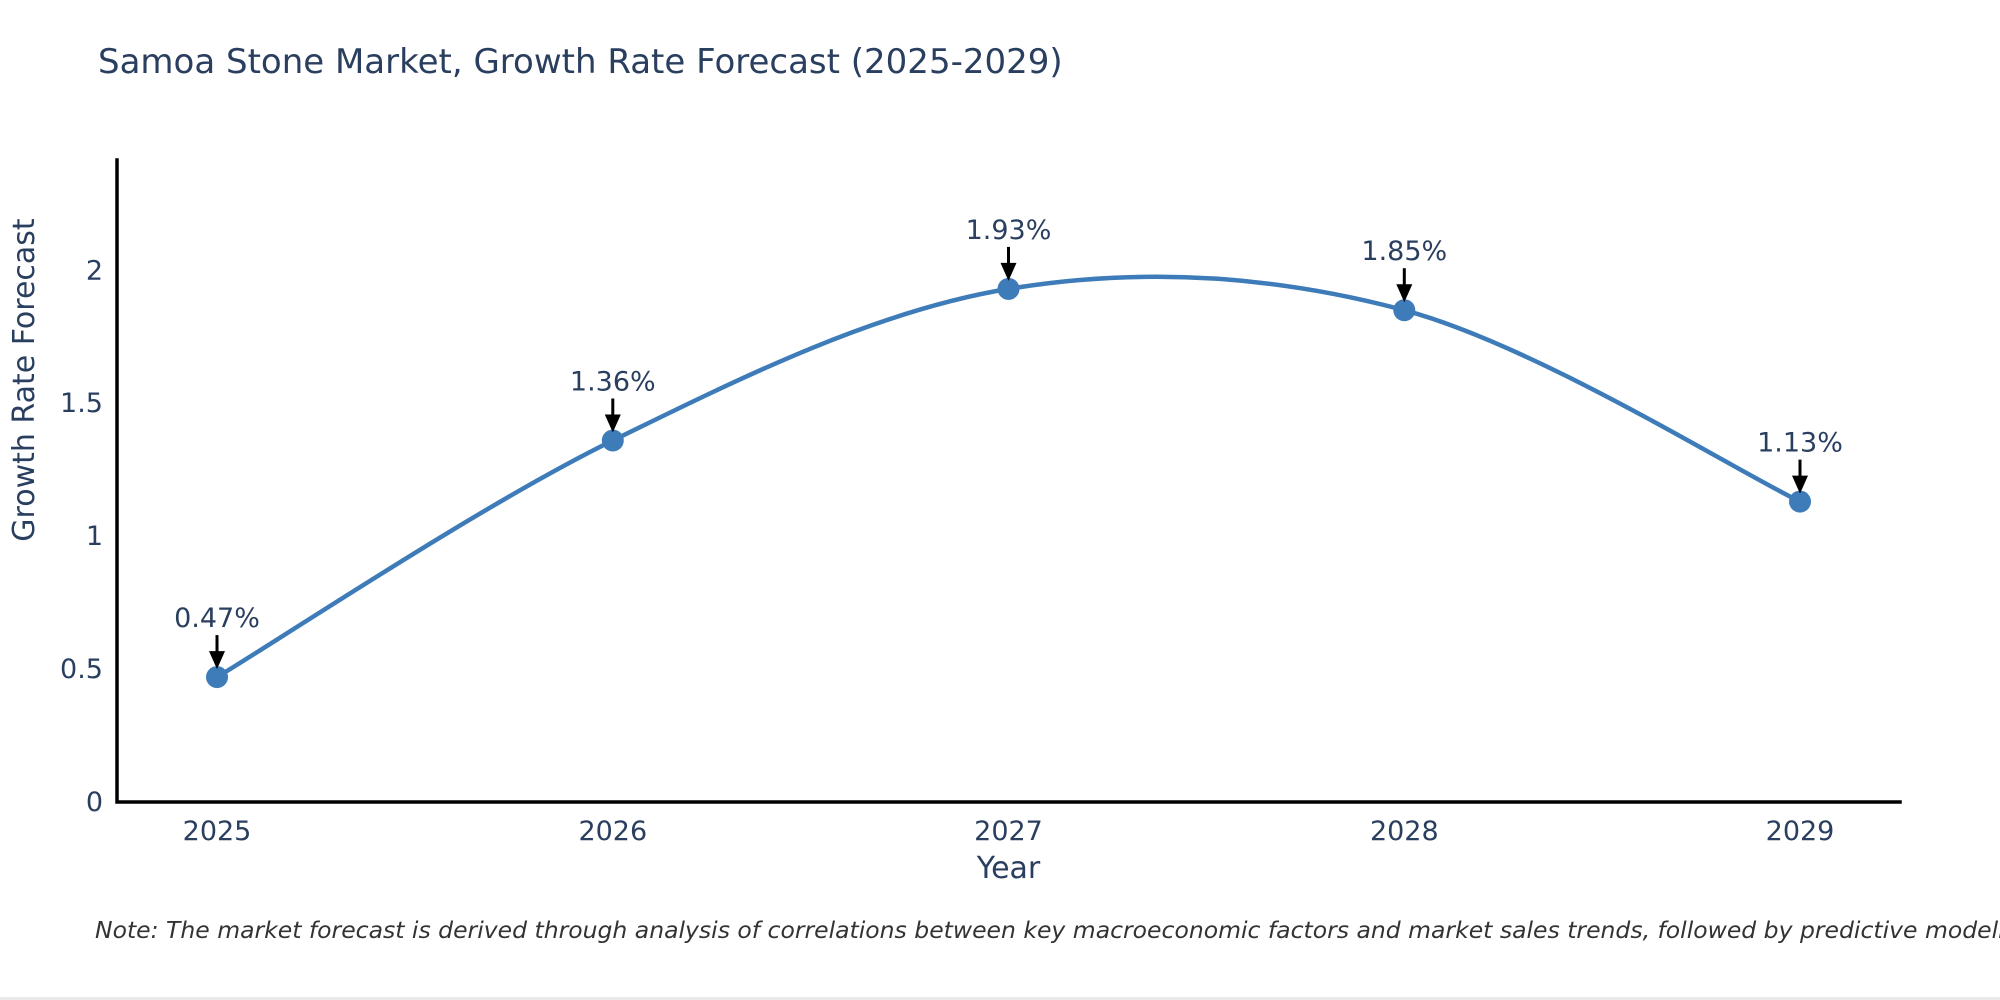 The height and width of the screenshot is (1000, 2000). What do you see at coordinates (81, 403) in the screenshot?
I see `y-tick-label: 1.5` at bounding box center [81, 403].